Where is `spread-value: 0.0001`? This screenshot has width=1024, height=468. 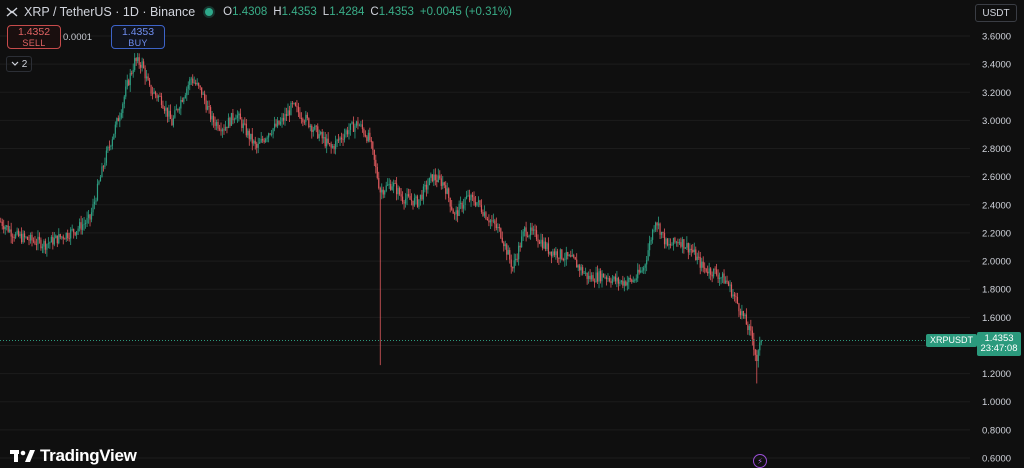 spread-value: 0.0001 is located at coordinates (78, 37).